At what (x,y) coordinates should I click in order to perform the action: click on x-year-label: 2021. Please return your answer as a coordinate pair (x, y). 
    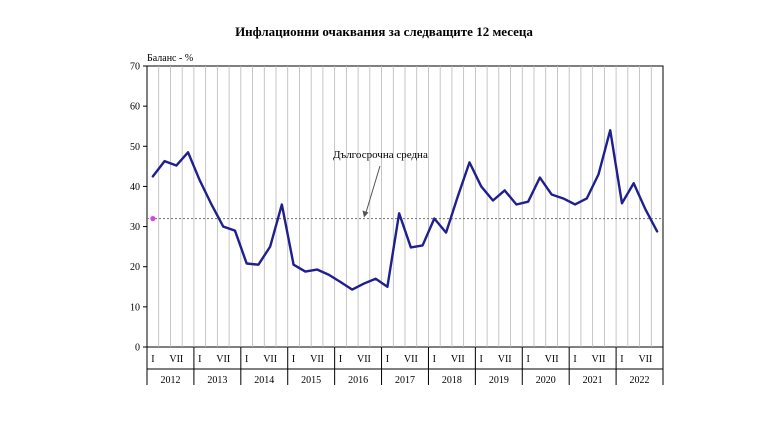
    Looking at the image, I should click on (593, 380).